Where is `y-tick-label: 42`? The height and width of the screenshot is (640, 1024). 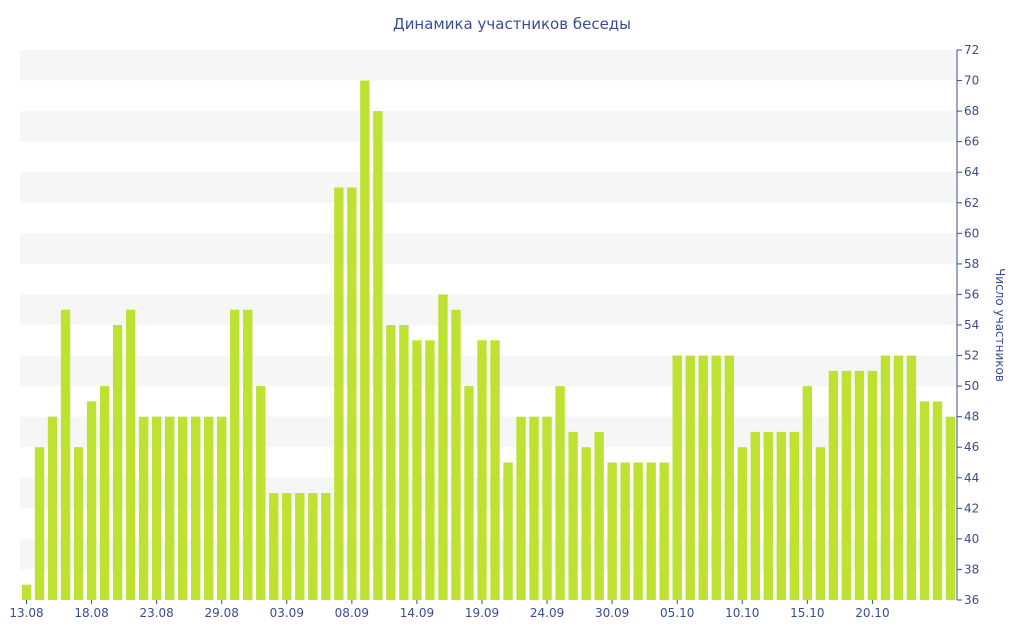 y-tick-label: 42 is located at coordinates (971, 508).